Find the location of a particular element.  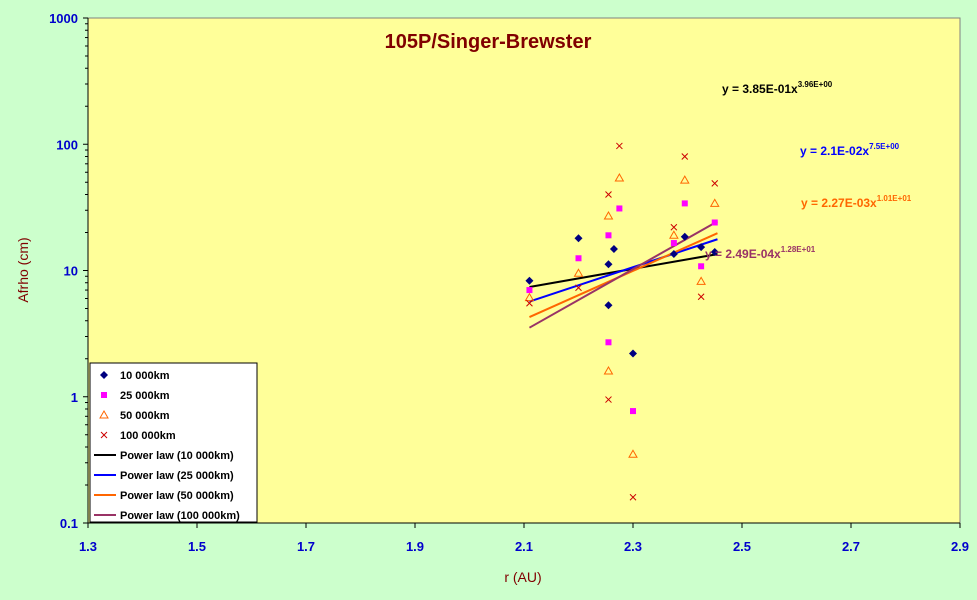

y-tick-label: 100 is located at coordinates (67, 144).